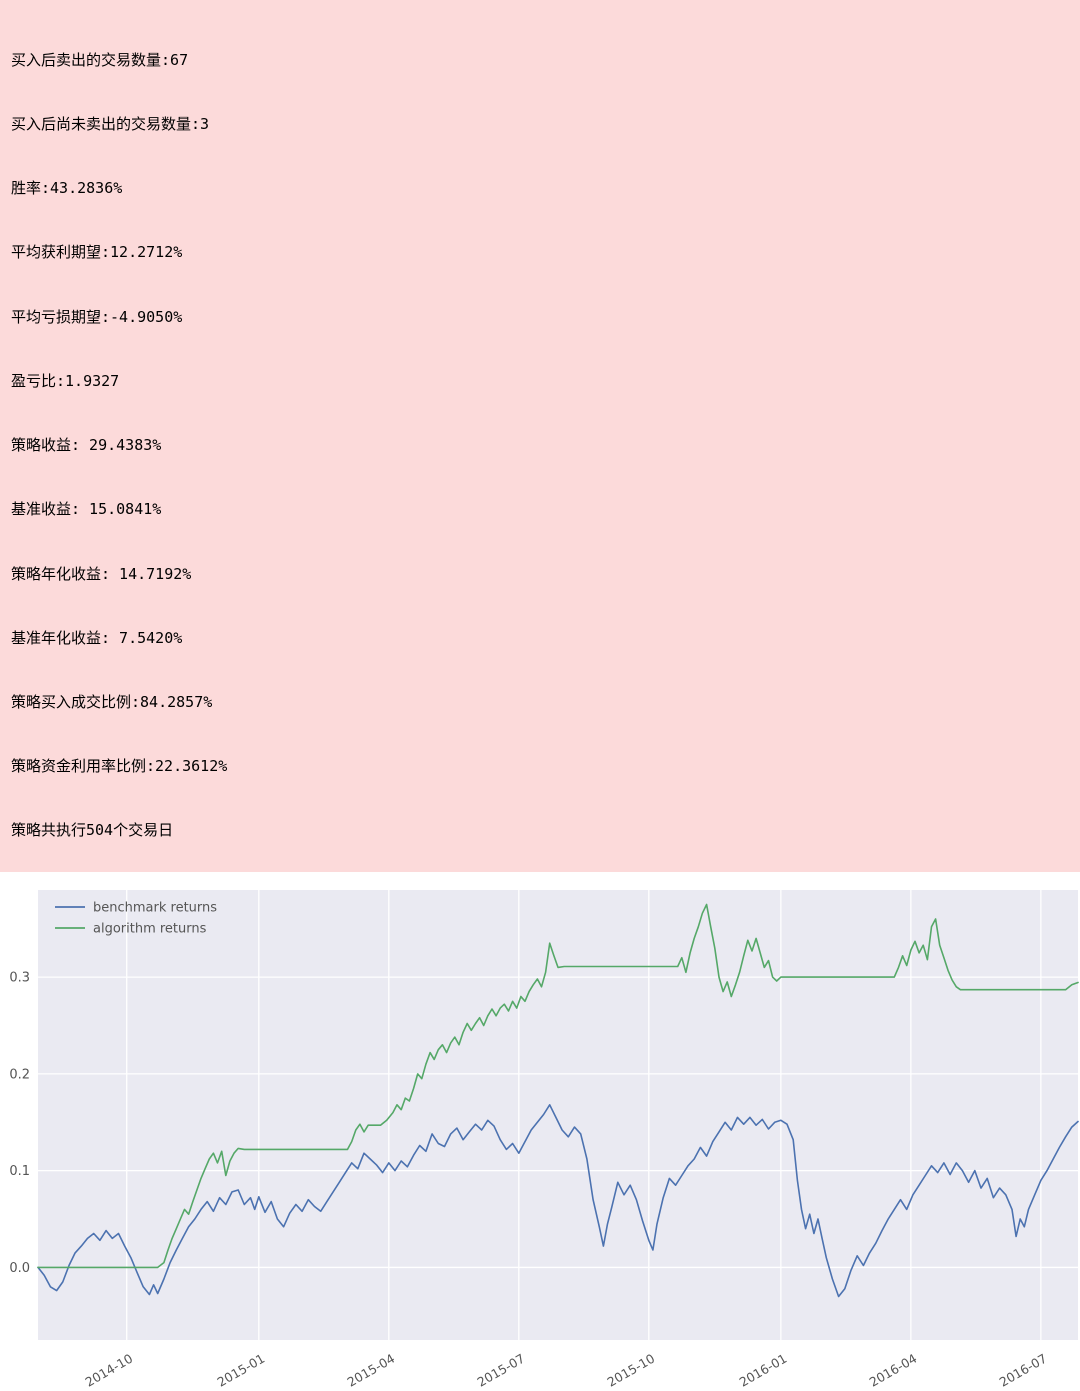 Image resolution: width=1080 pixels, height=1391 pixels. What do you see at coordinates (19, 978) in the screenshot?
I see `y-tick-label: 0.3` at bounding box center [19, 978].